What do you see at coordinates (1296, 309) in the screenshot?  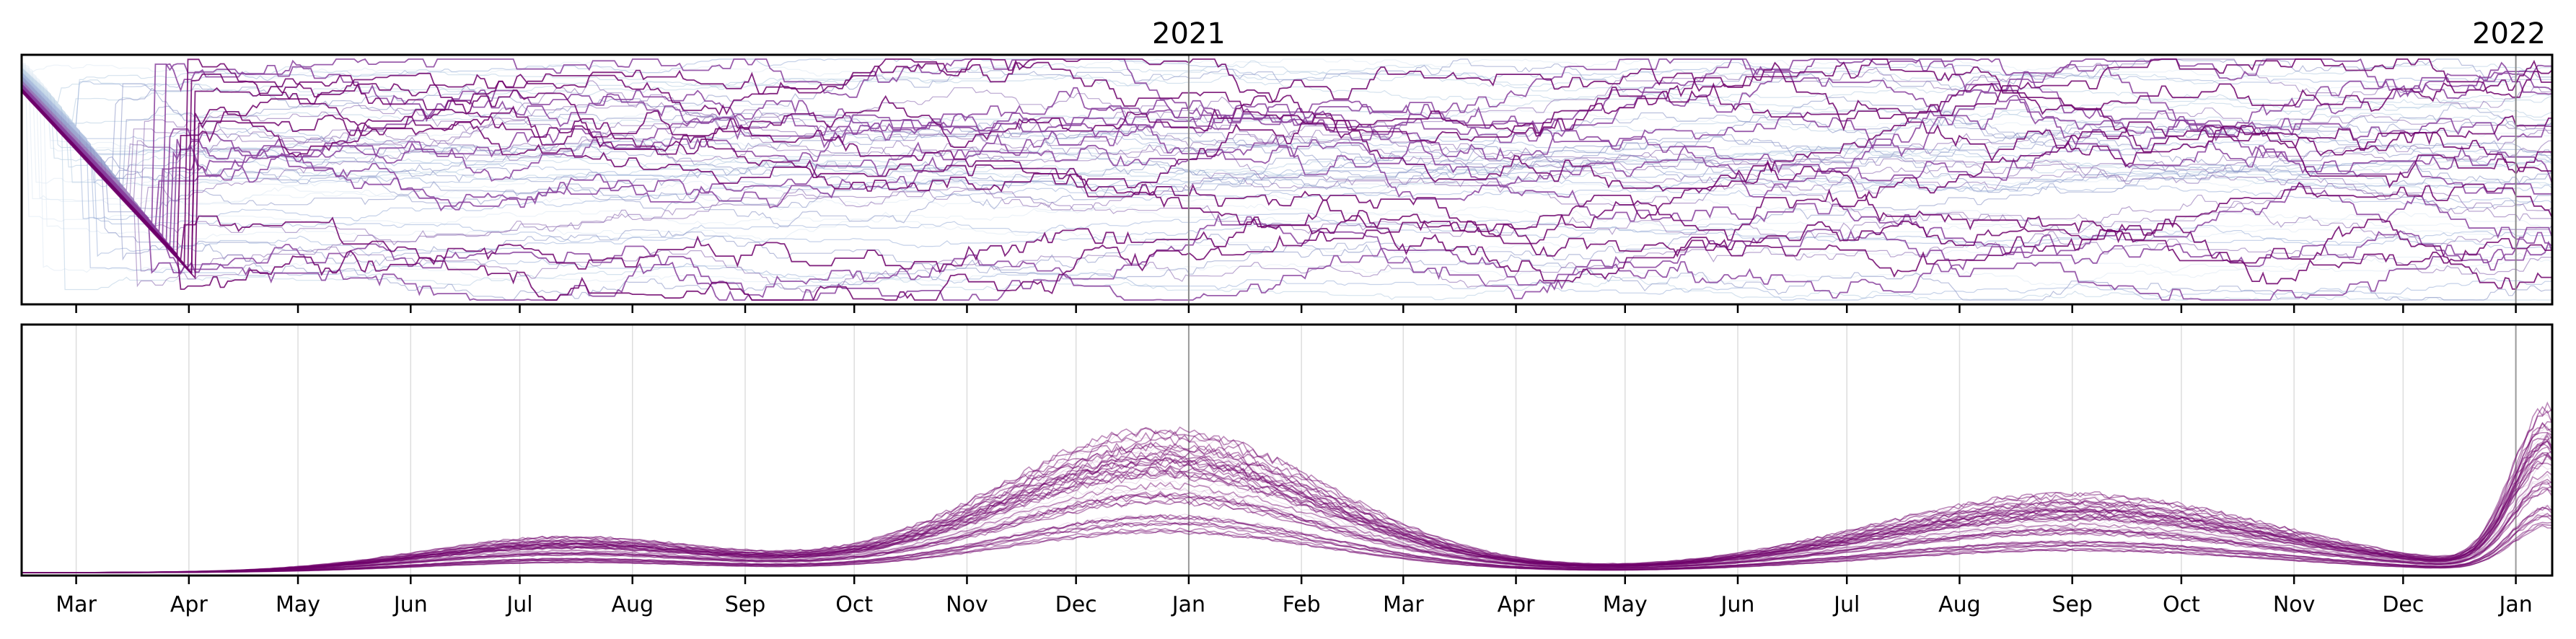 I see `rank-x-ticks` at bounding box center [1296, 309].